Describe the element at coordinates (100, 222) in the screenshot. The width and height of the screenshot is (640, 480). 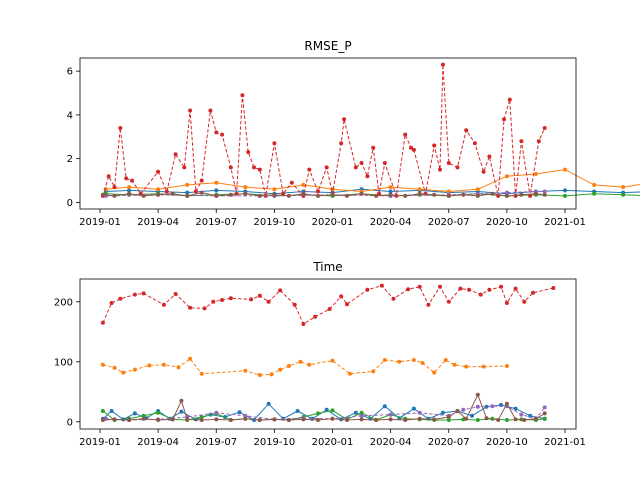
I see `rmse-x-tick-label: 2019-01` at that location.